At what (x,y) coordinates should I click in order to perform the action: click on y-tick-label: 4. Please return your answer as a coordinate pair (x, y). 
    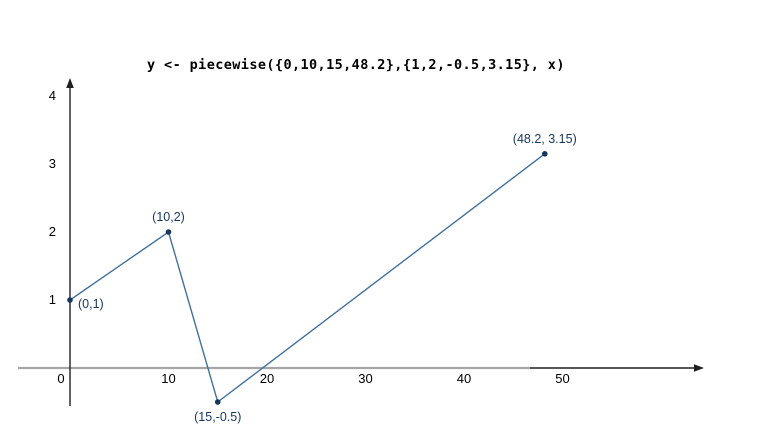
    Looking at the image, I should click on (52, 95).